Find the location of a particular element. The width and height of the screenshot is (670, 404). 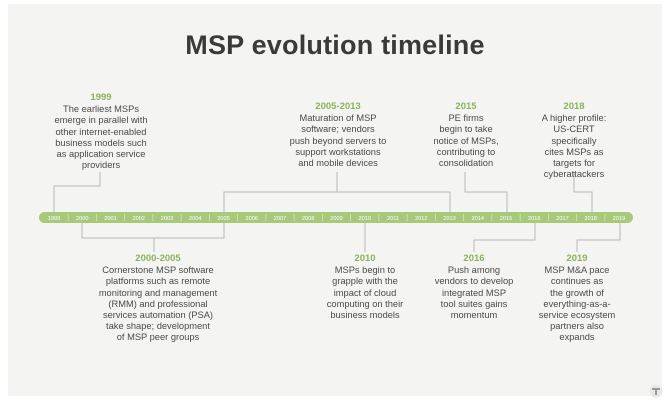

timeline-bar is located at coordinates (336, 217).